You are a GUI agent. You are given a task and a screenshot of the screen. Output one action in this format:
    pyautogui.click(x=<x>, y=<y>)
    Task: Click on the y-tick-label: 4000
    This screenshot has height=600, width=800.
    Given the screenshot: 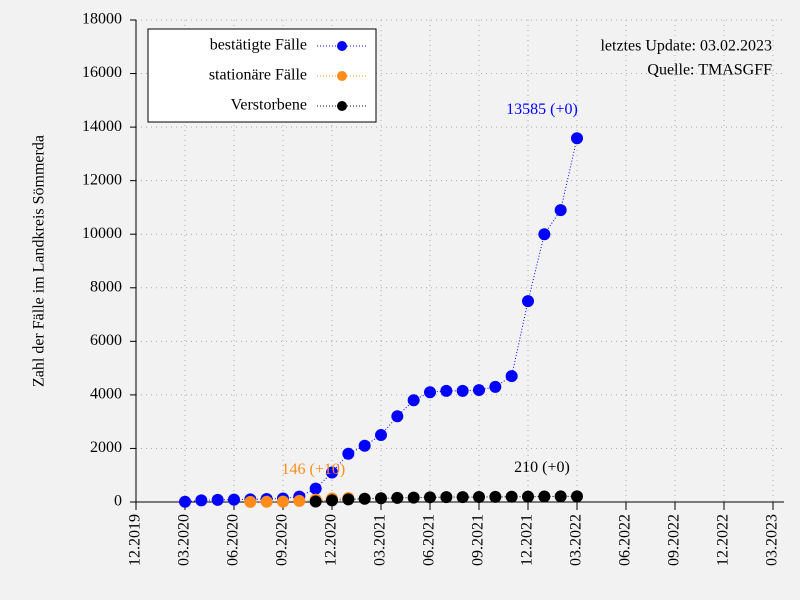 What is the action you would take?
    pyautogui.click(x=106, y=394)
    